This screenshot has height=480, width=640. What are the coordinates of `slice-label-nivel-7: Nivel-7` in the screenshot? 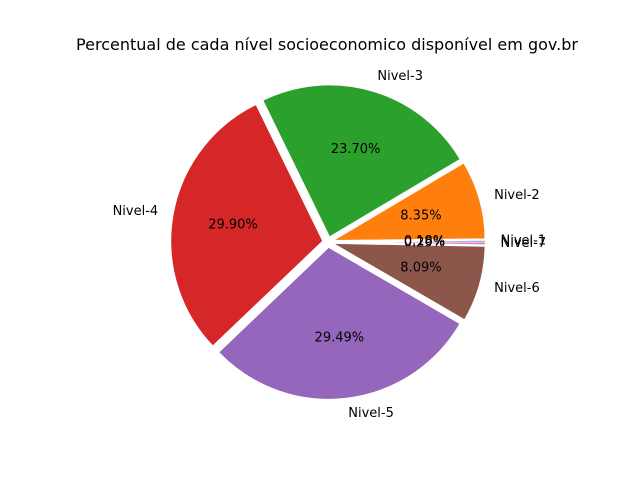 It's located at (524, 243).